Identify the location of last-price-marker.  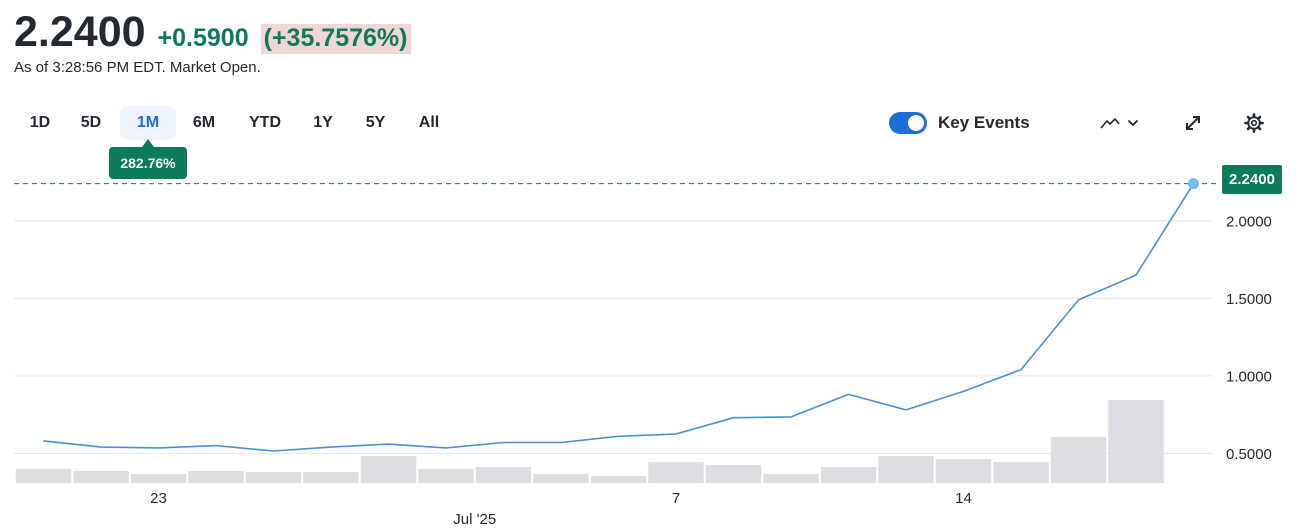
(1193, 184).